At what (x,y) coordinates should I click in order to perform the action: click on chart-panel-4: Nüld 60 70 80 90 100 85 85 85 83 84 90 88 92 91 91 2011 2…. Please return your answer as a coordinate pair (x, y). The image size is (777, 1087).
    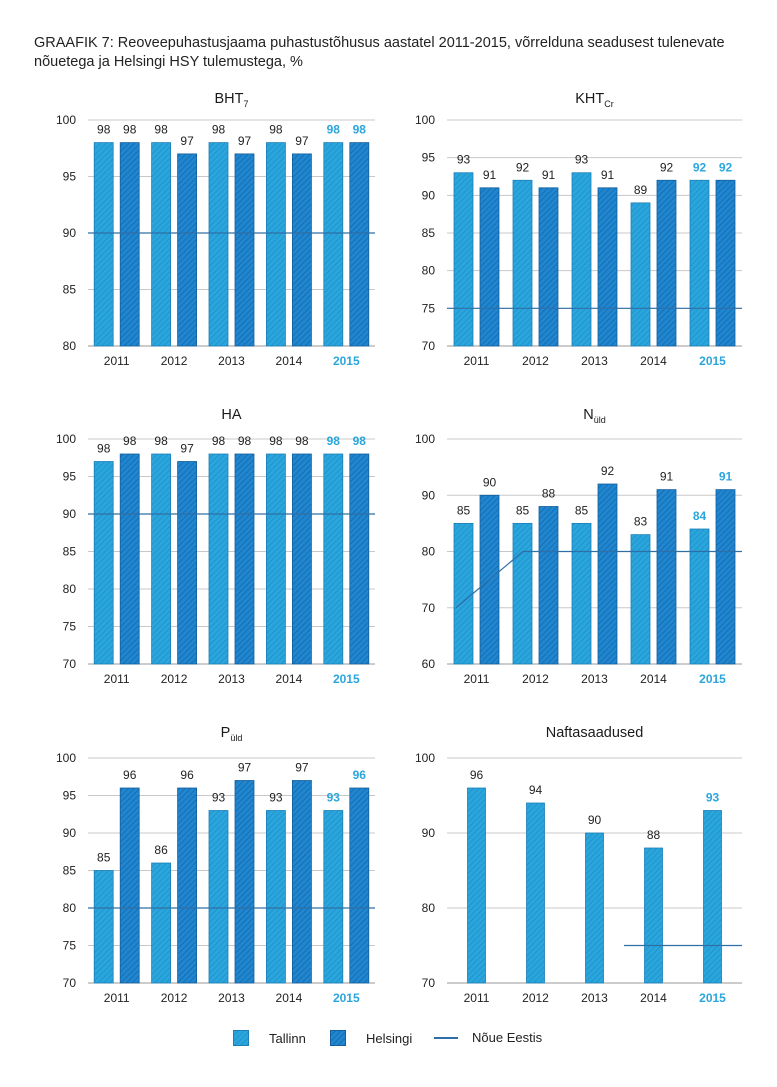
    Looking at the image, I should click on (578, 546).